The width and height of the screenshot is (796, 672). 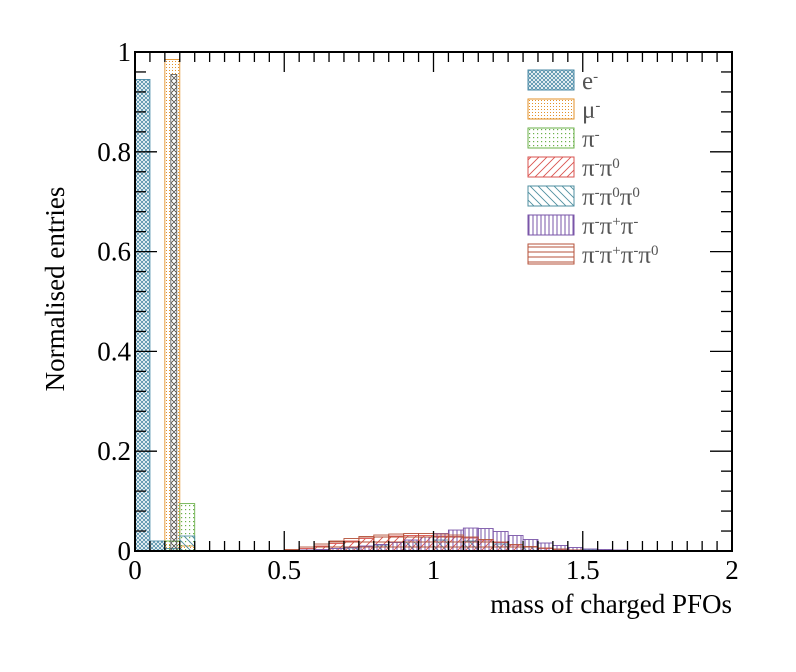 What do you see at coordinates (174, 312) in the screenshot?
I see `bar-overlap` at bounding box center [174, 312].